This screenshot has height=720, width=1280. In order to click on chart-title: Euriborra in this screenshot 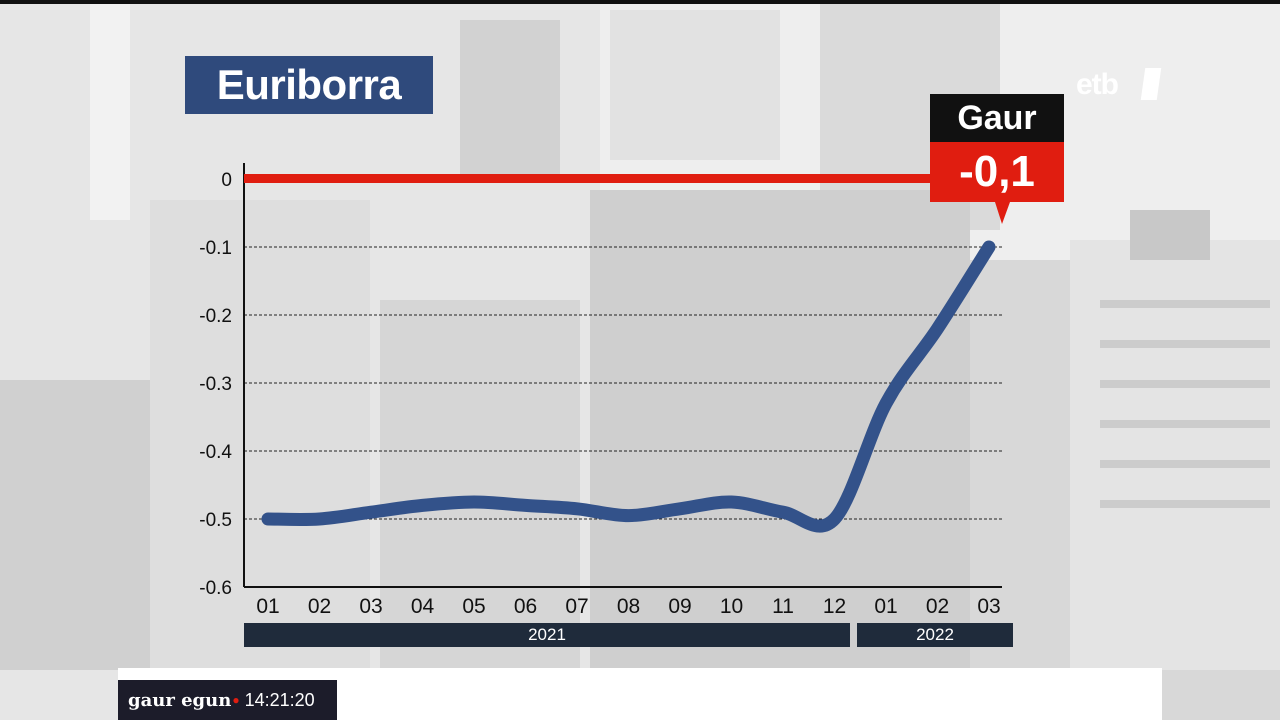, I will do `click(309, 85)`.